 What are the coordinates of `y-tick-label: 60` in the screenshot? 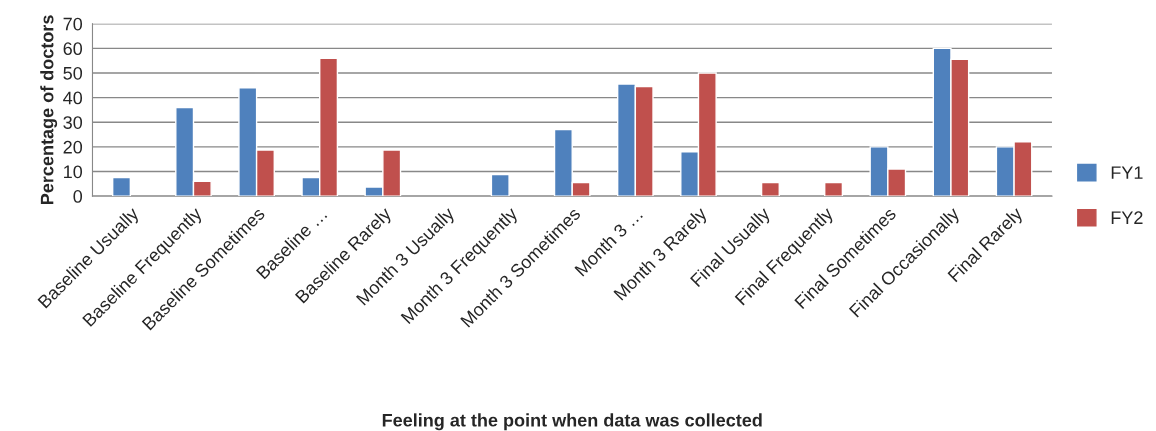 It's located at (73, 49).